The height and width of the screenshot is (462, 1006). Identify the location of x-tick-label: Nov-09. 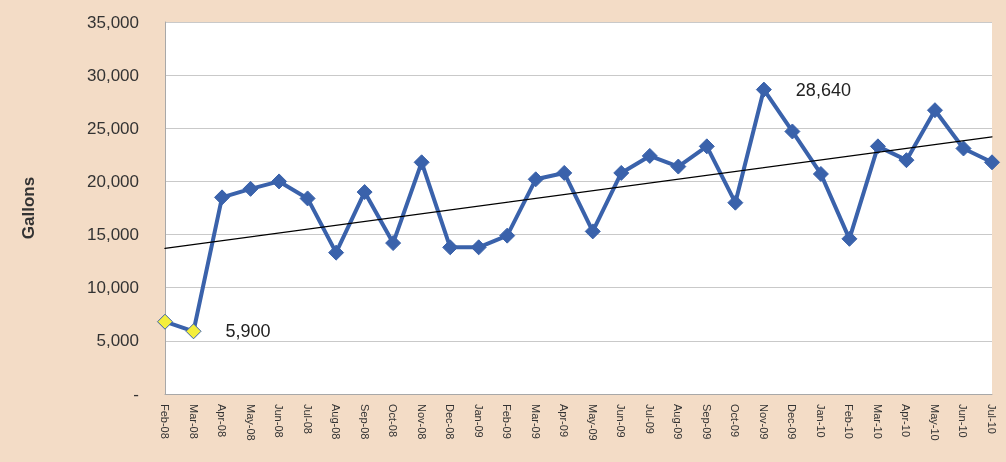
(763, 422).